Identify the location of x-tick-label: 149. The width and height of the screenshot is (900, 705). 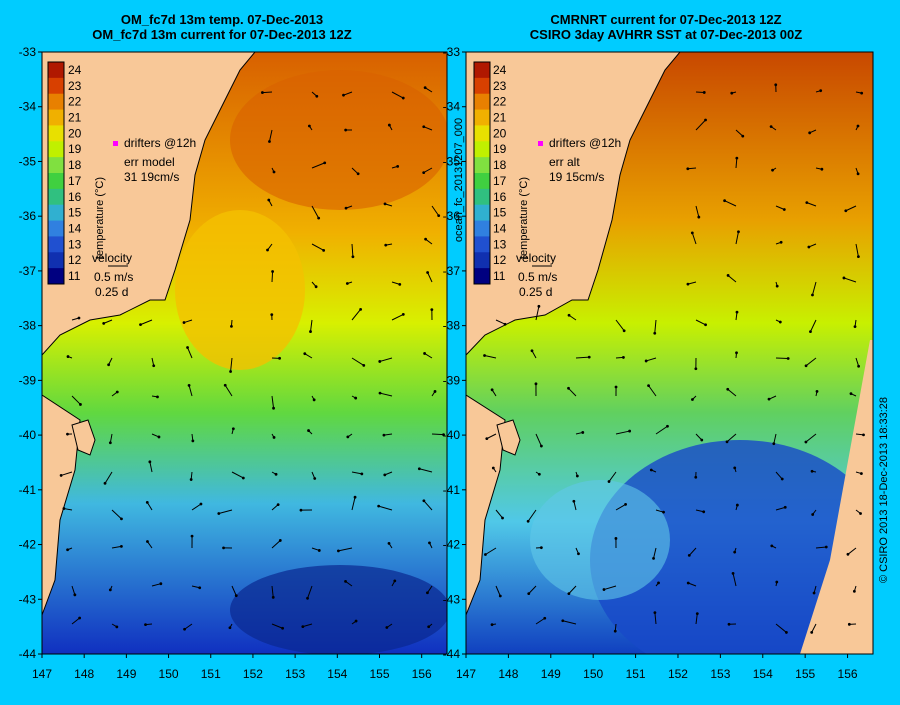
(551, 674).